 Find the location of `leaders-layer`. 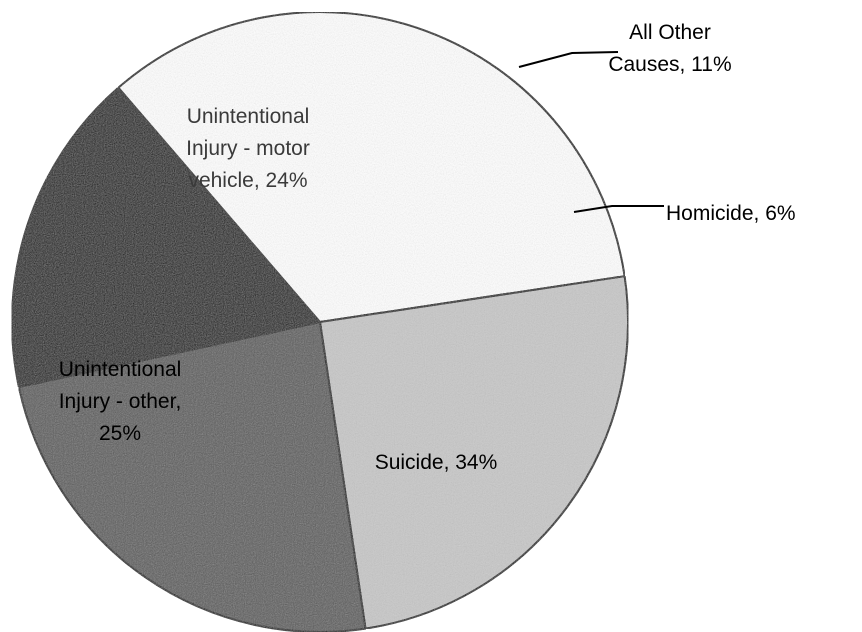

leaders-layer is located at coordinates (591, 132).